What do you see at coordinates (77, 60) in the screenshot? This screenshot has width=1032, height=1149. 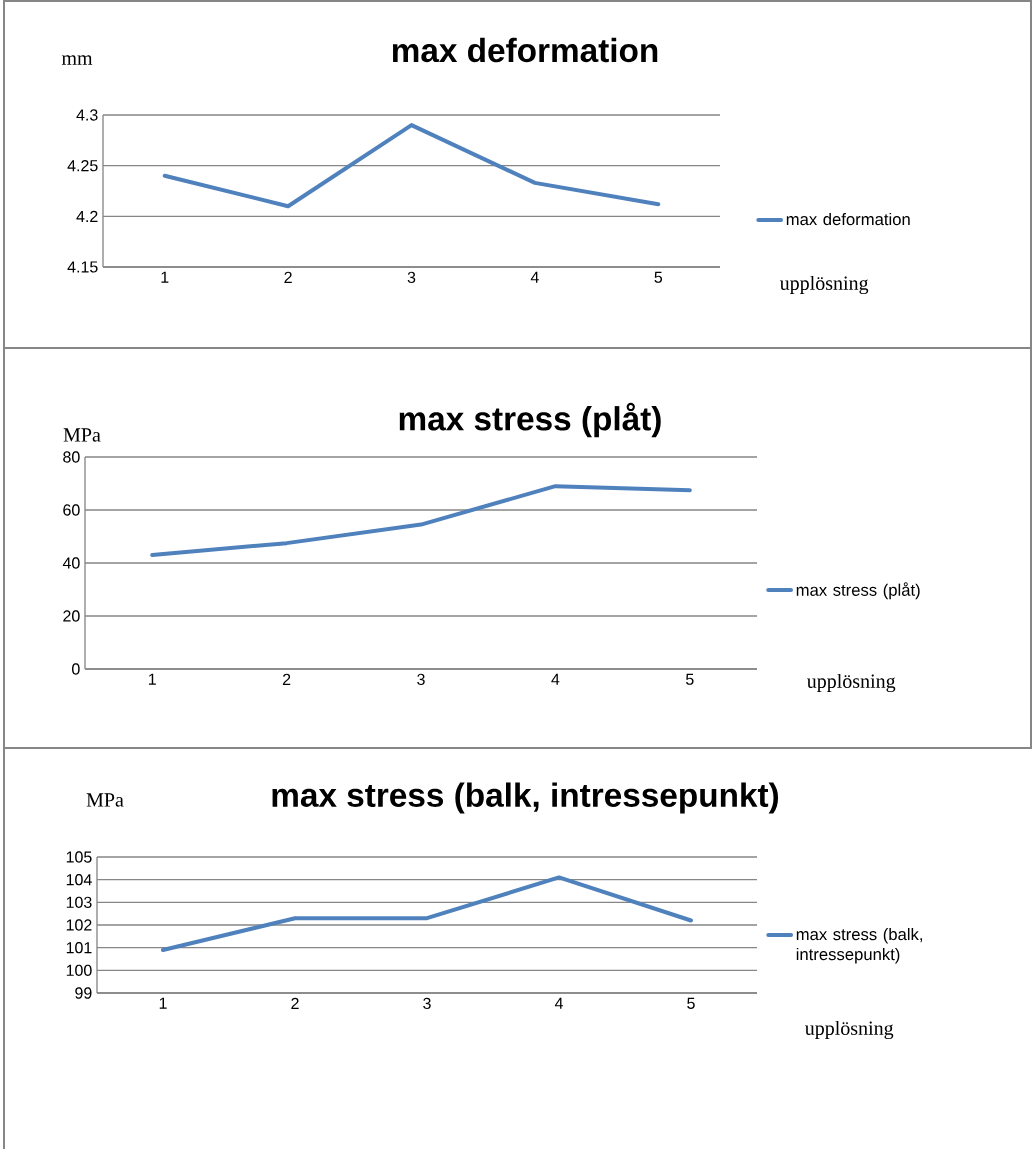 I see `y-axis-title: mm` at bounding box center [77, 60].